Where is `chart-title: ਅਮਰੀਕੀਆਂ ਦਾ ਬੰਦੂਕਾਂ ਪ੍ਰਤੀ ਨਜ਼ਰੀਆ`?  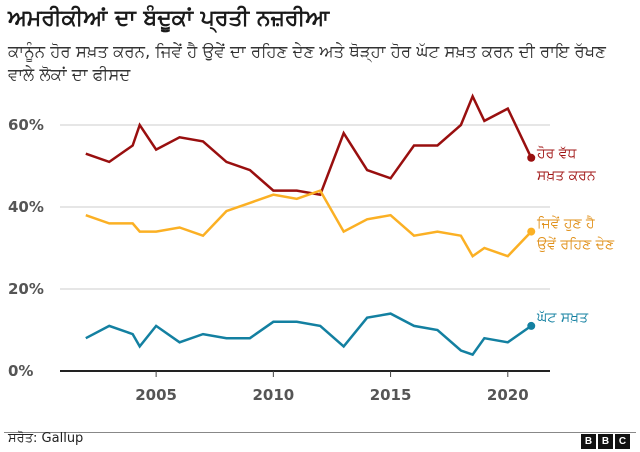
chart-title: ਅਮਰੀਕੀਆਂ ਦਾ ਬੰਦੂਕਾਂ ਪ੍ਰਤੀ ਨਜ਼ਰੀਆ is located at coordinates (169, 18).